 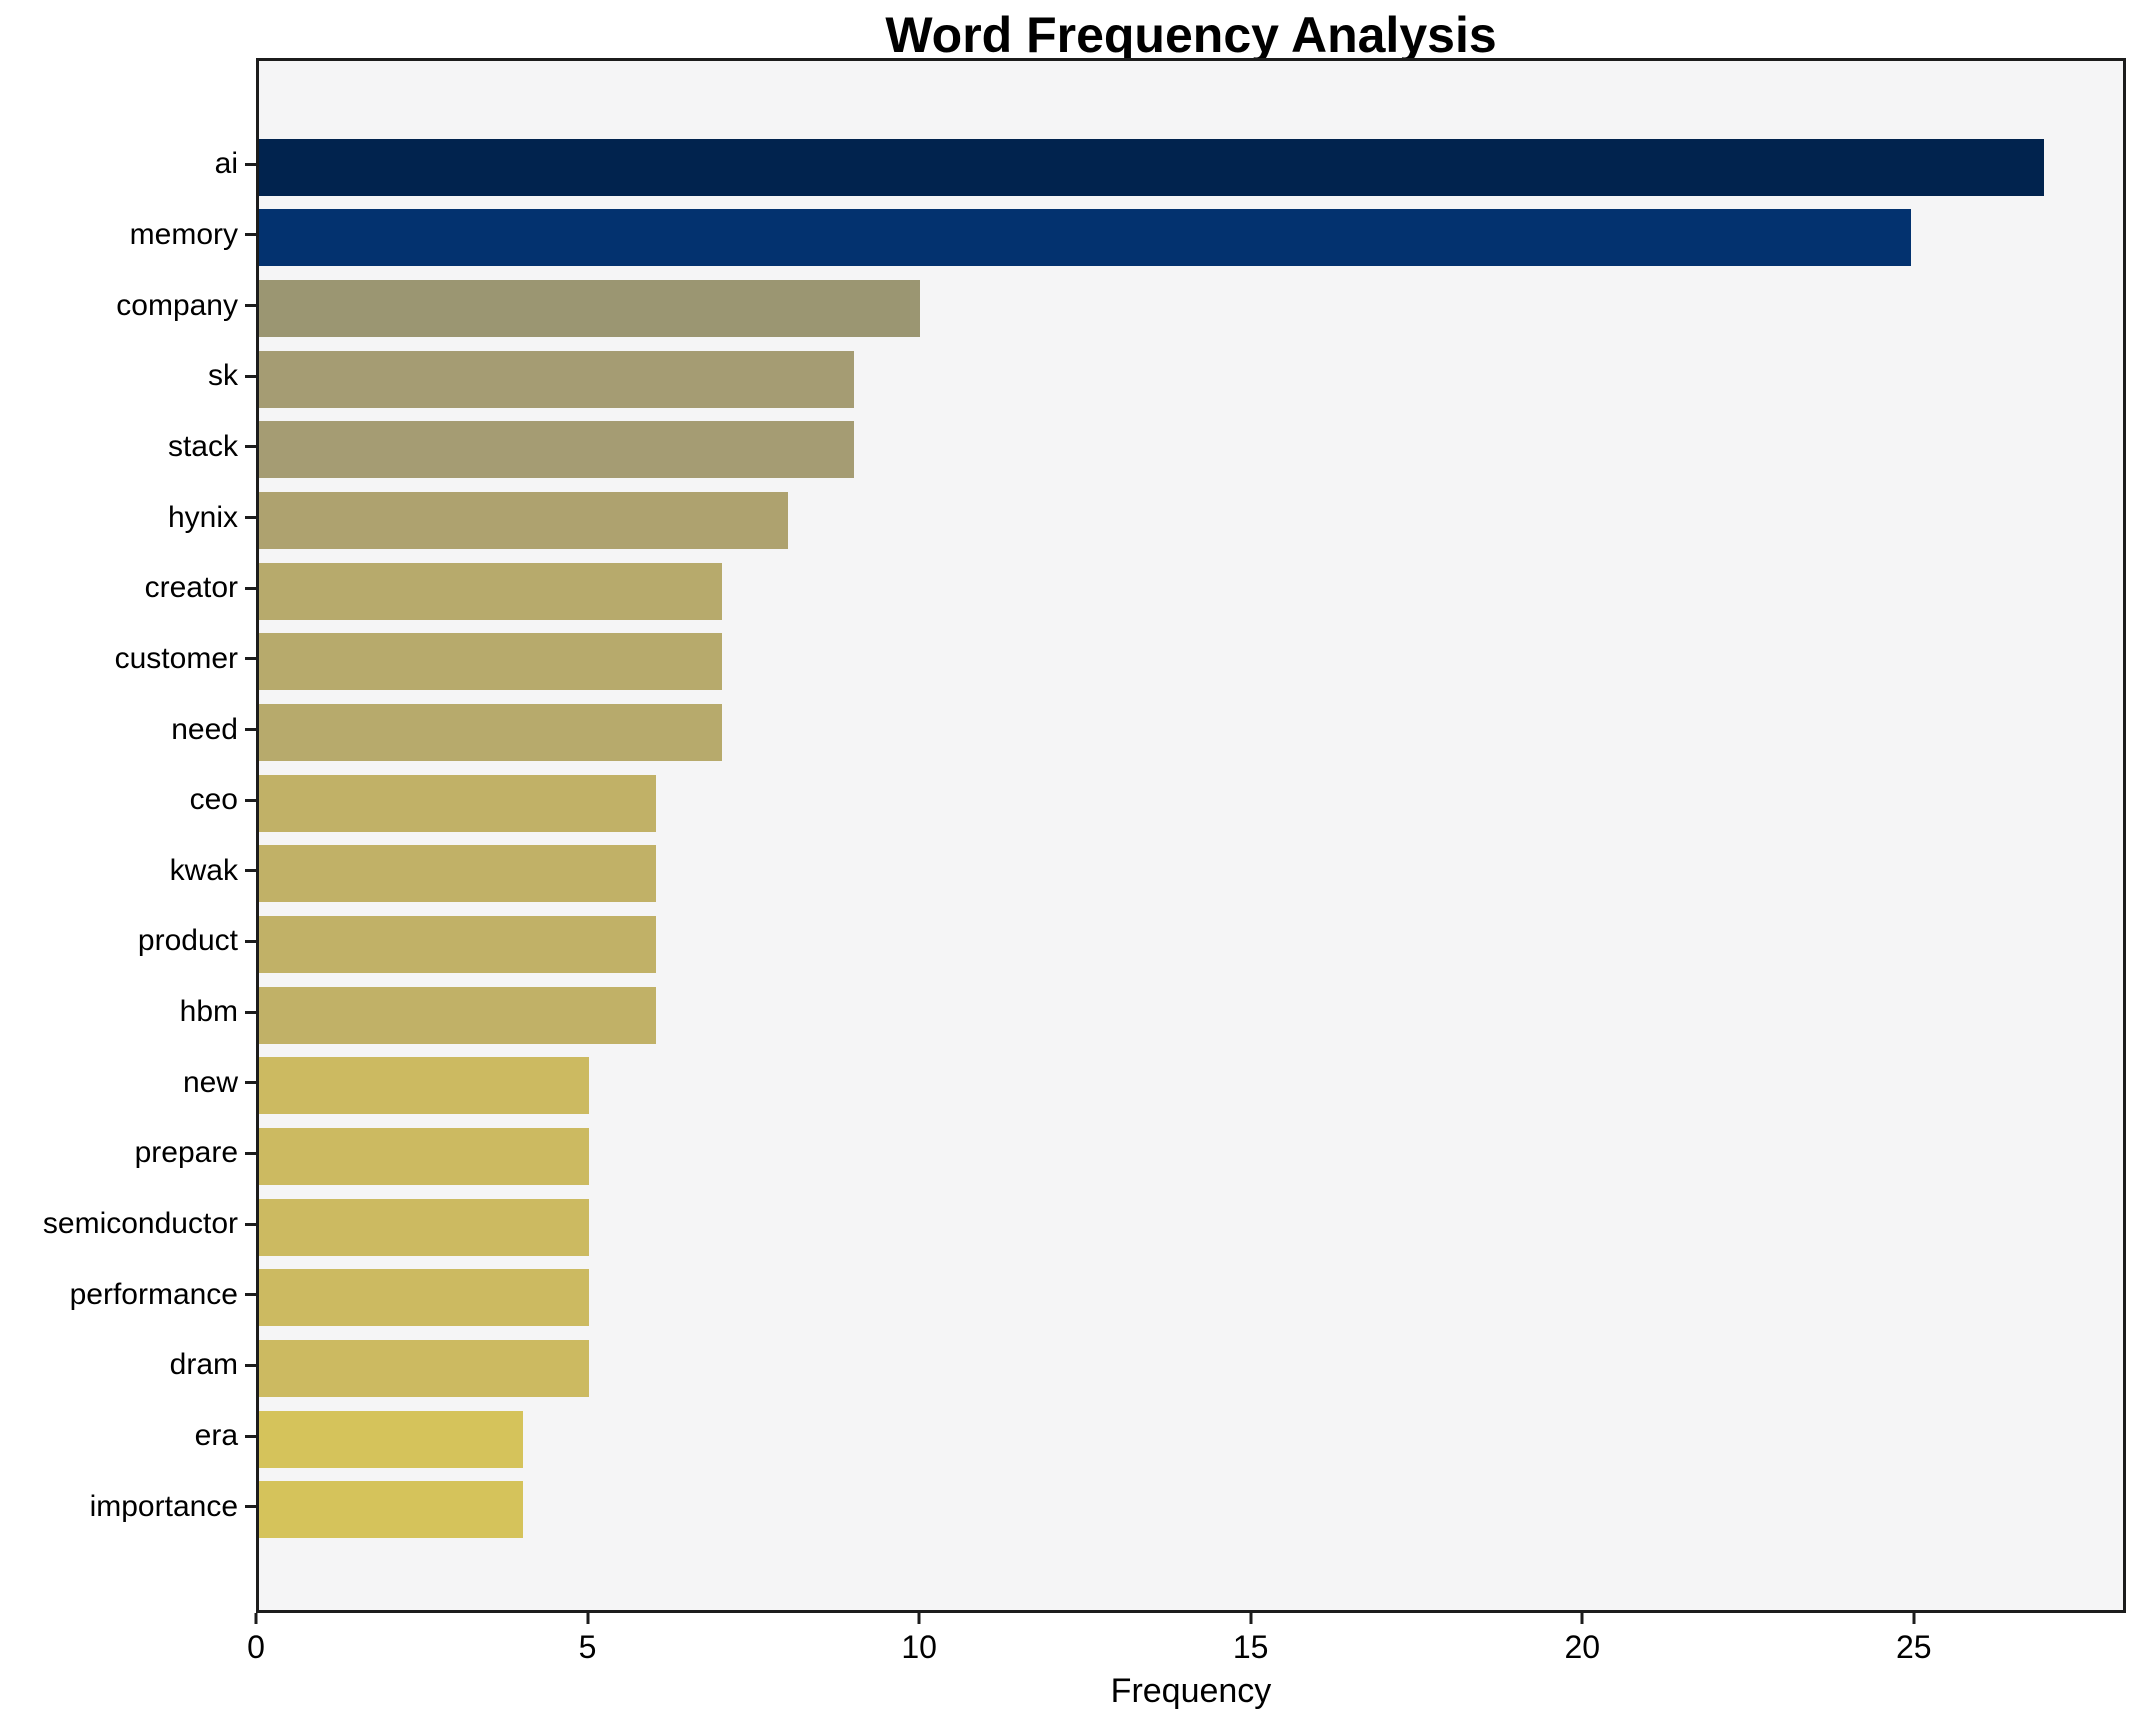 What do you see at coordinates (128, 1012) in the screenshot?
I see `y-tick-row: hbm` at bounding box center [128, 1012].